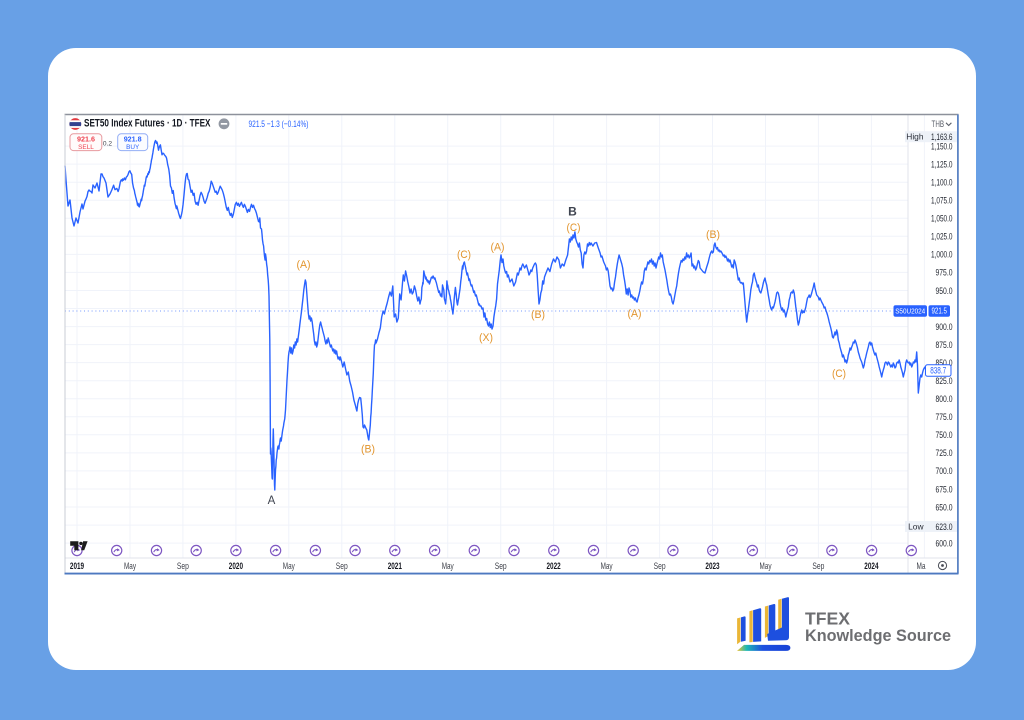 The width and height of the screenshot is (1024, 720). What do you see at coordinates (944, 327) in the screenshot?
I see `svg-text: 900.0` at bounding box center [944, 327].